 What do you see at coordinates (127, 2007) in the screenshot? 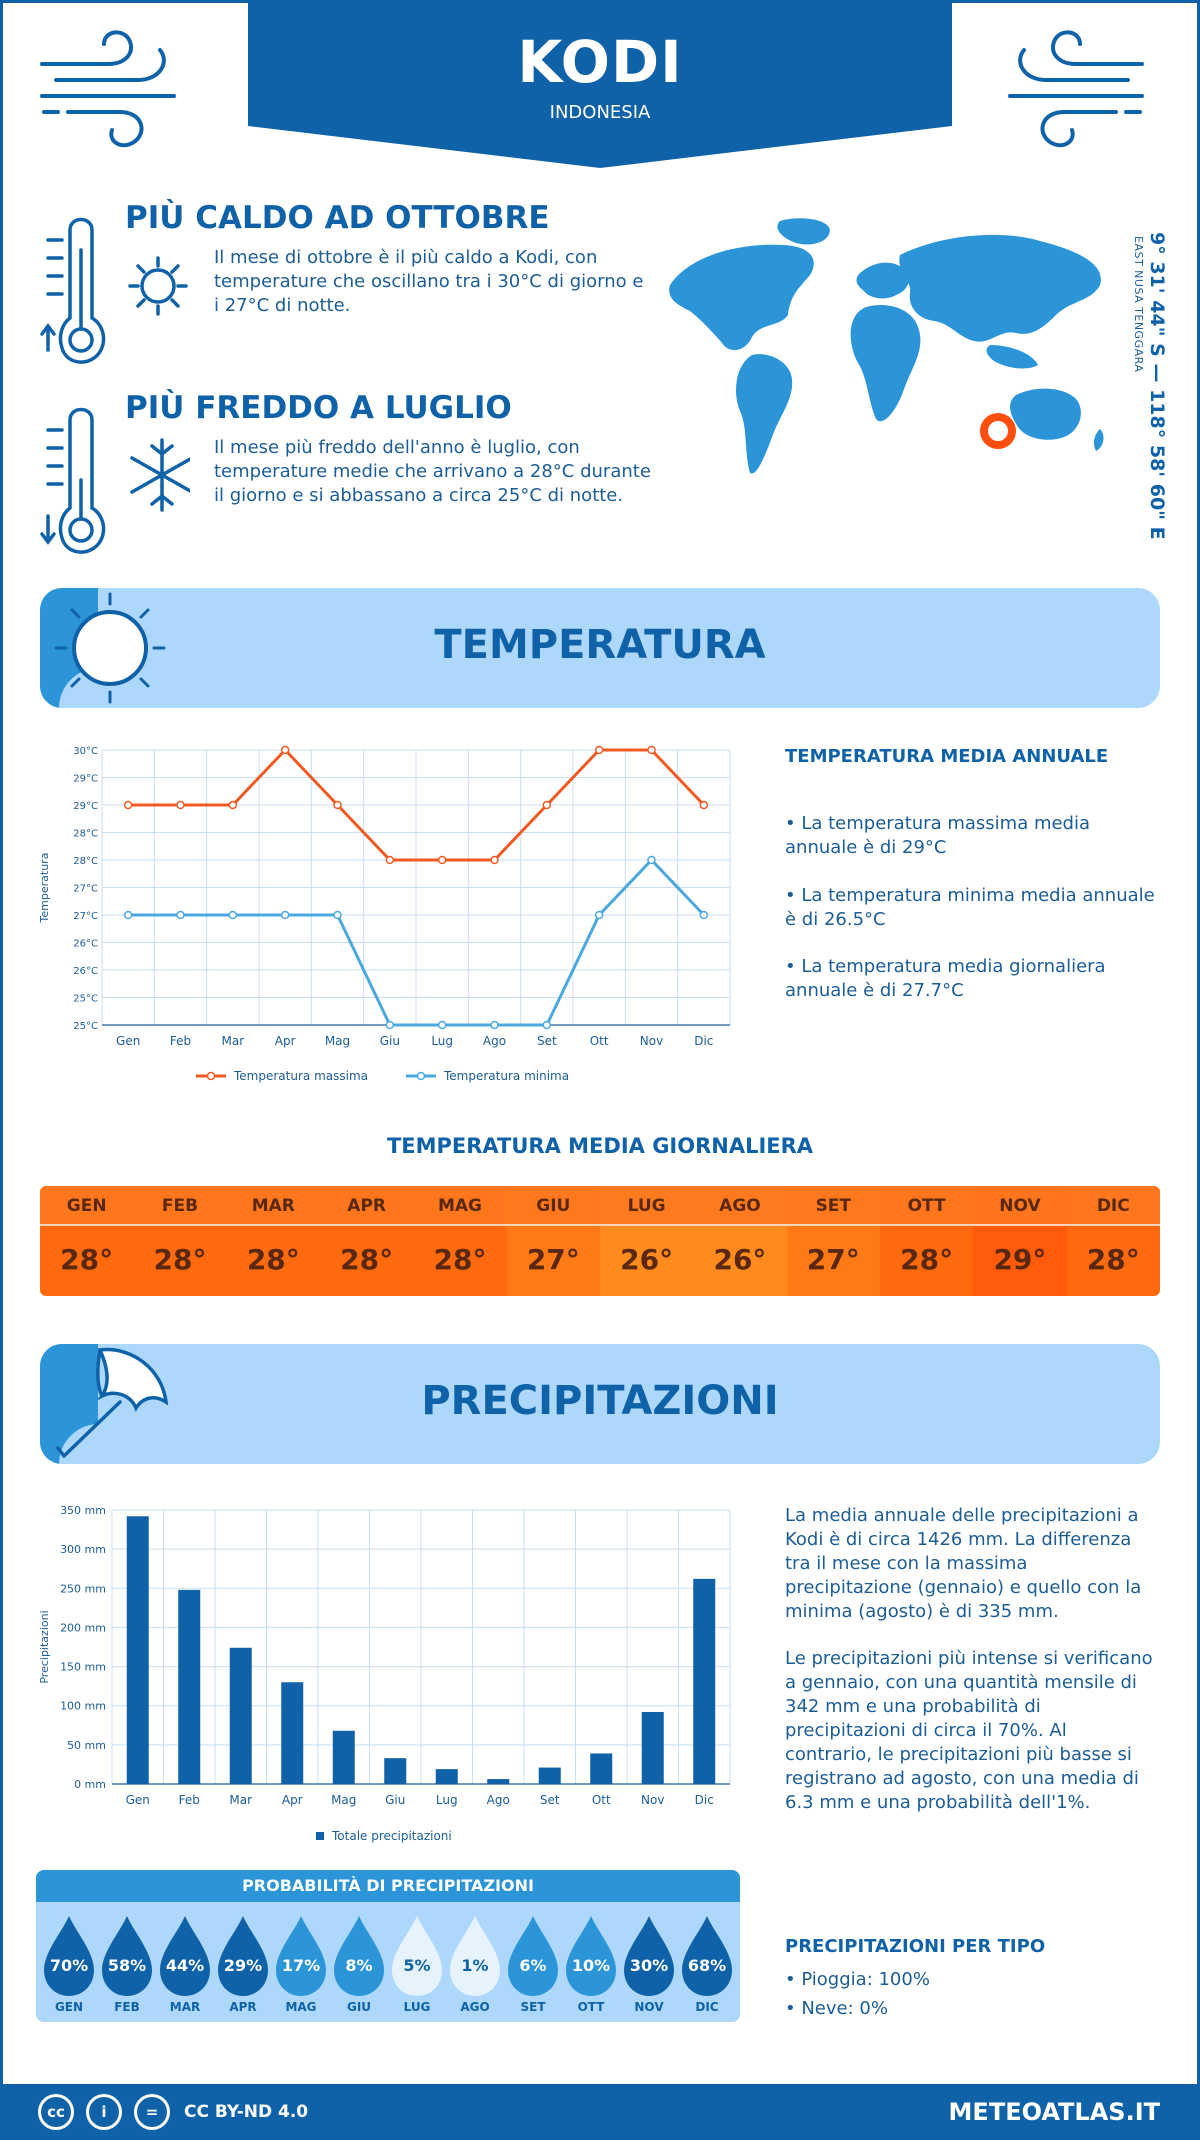
I see `probability-month: FEB` at bounding box center [127, 2007].